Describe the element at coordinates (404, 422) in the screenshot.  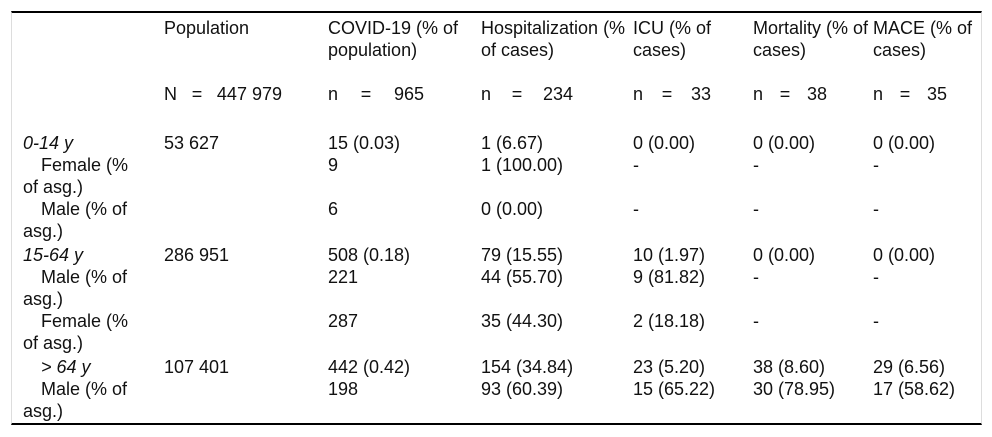
I see `table-cell: 244` at that location.